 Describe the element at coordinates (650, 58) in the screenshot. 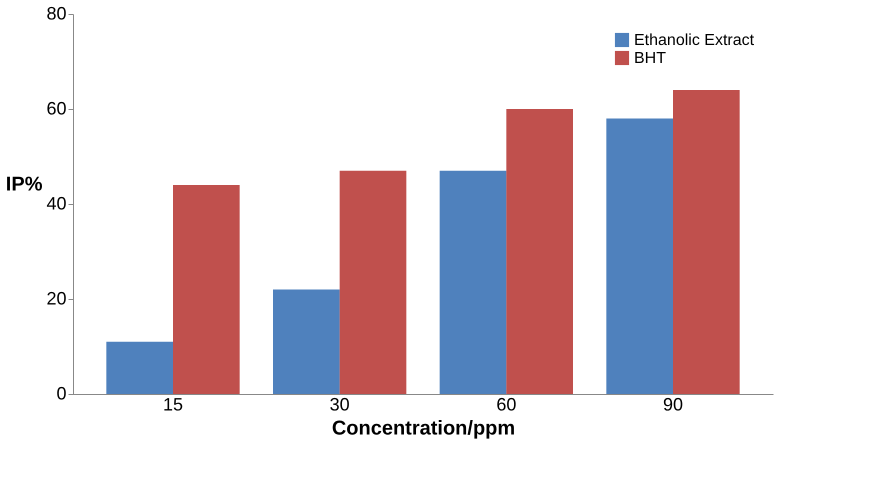

I see `legend-label: BHT` at that location.